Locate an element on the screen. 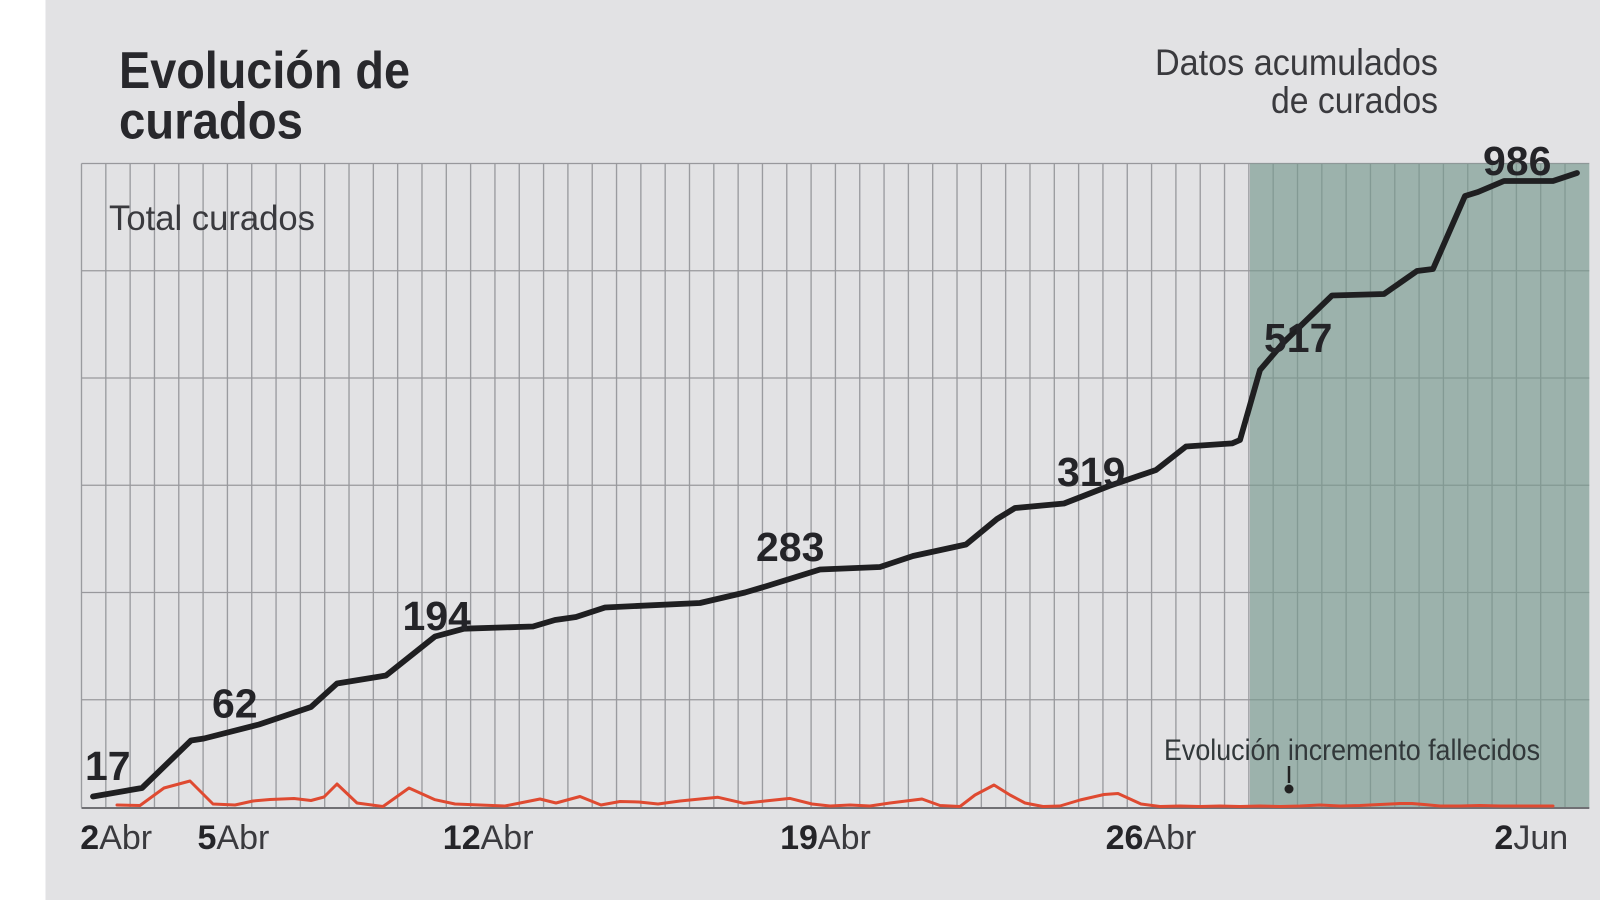 The image size is (1600, 900). svg-text: 283 is located at coordinates (790, 547).